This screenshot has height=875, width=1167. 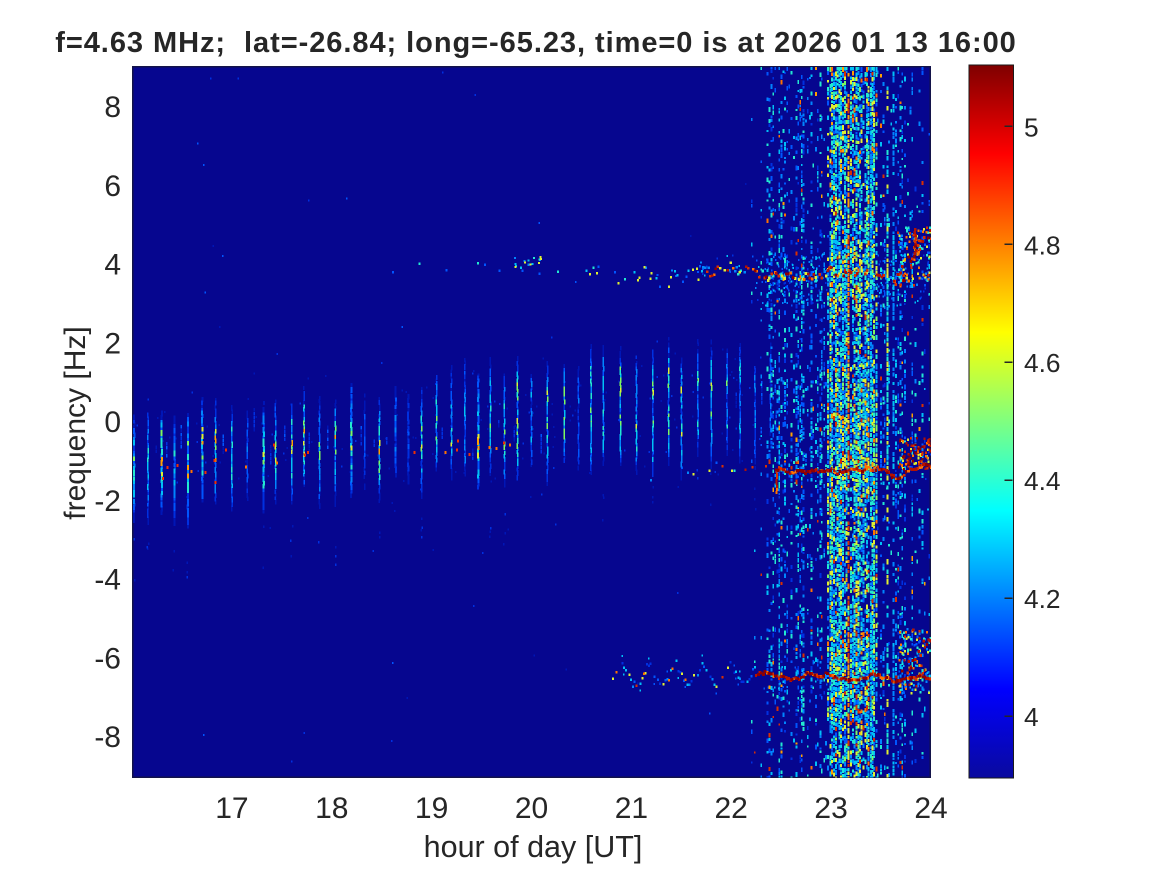 What do you see at coordinates (431, 808) in the screenshot?
I see `svg-text: 19` at bounding box center [431, 808].